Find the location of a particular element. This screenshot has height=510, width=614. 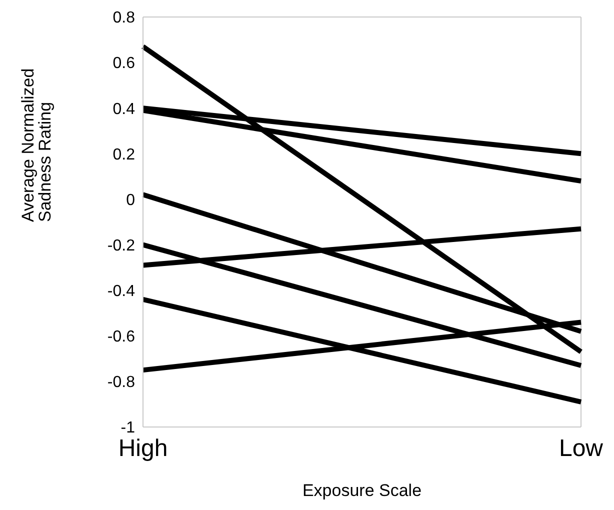

y-tick-label: -0.2 is located at coordinates (121, 245).